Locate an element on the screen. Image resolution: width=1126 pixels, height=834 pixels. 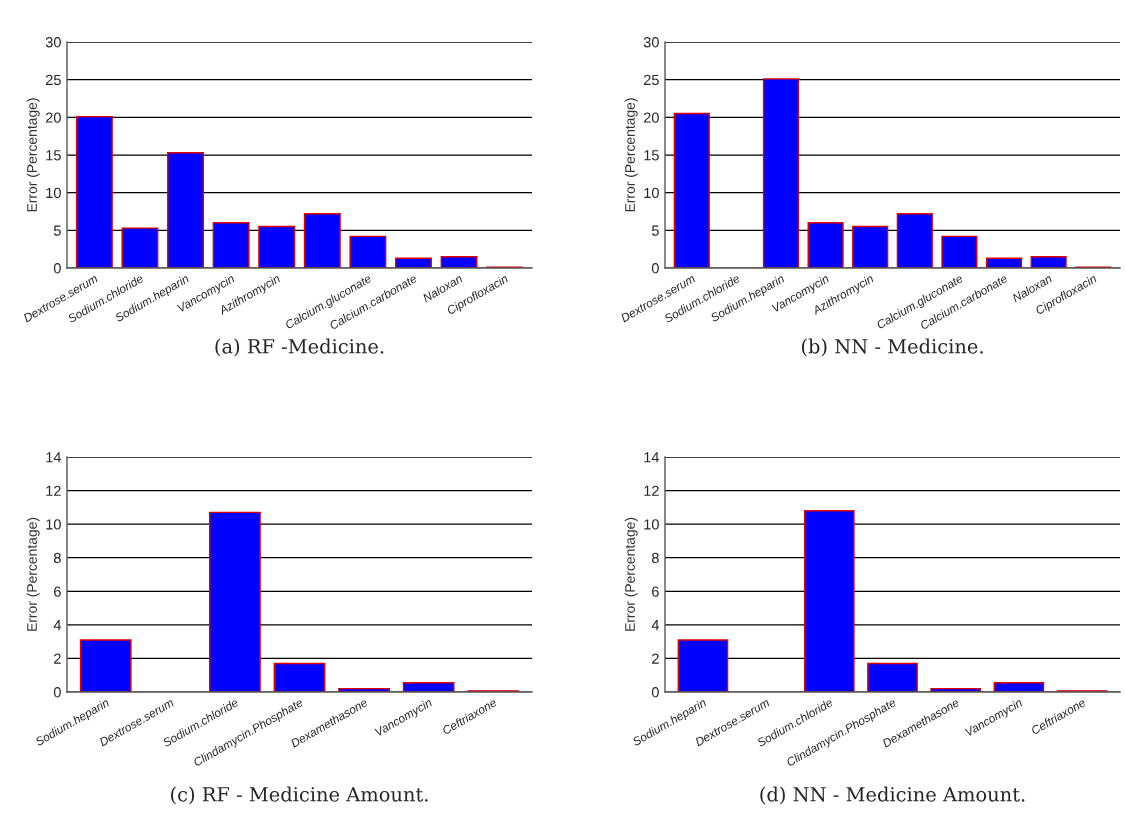
text: (b) NN - Medicine. is located at coordinates (892, 347).